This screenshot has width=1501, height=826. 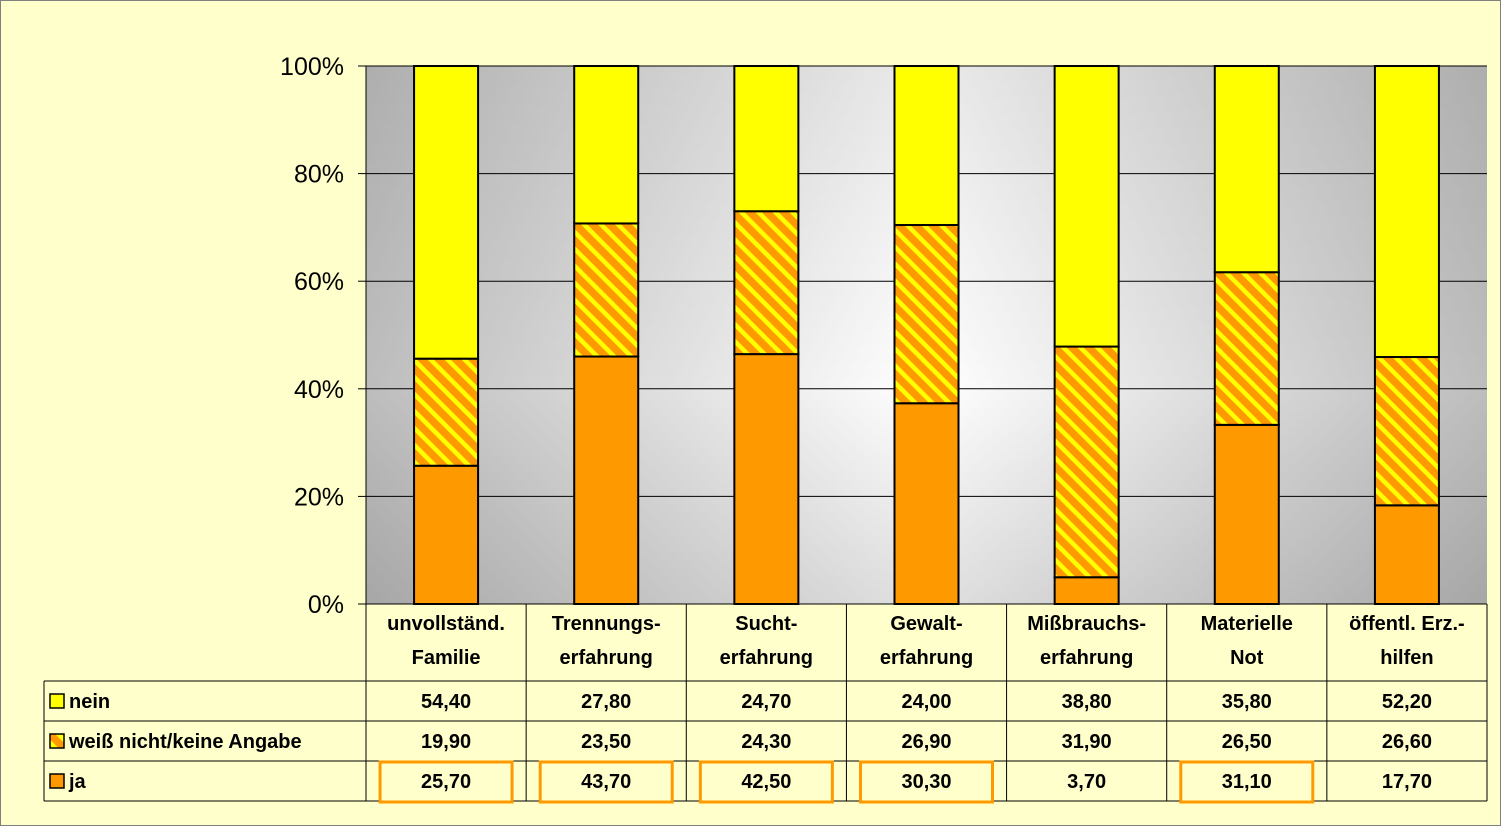 I want to click on cell-value: 31,90, so click(x=1087, y=742).